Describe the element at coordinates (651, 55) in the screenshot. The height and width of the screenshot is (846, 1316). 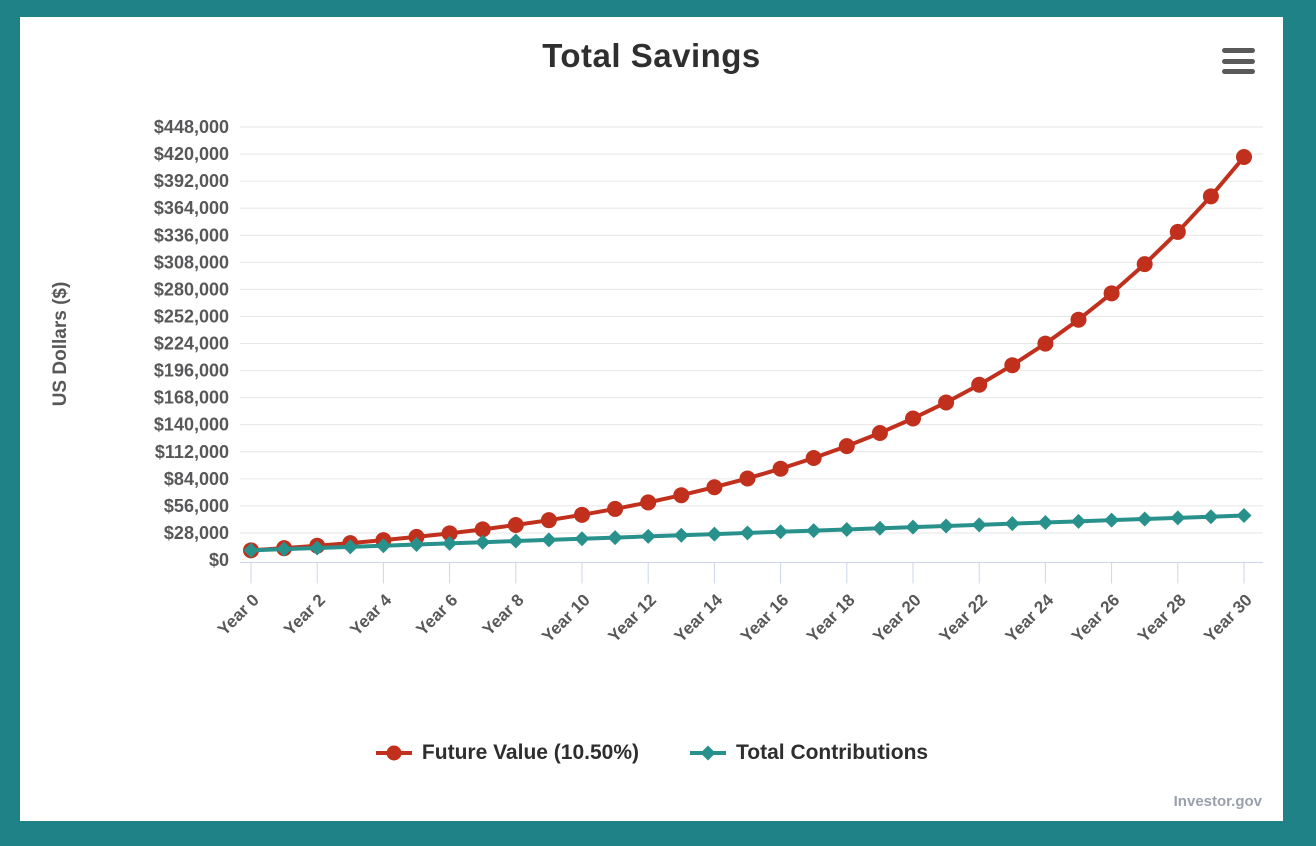
I see `chart-title: Total Savings` at that location.